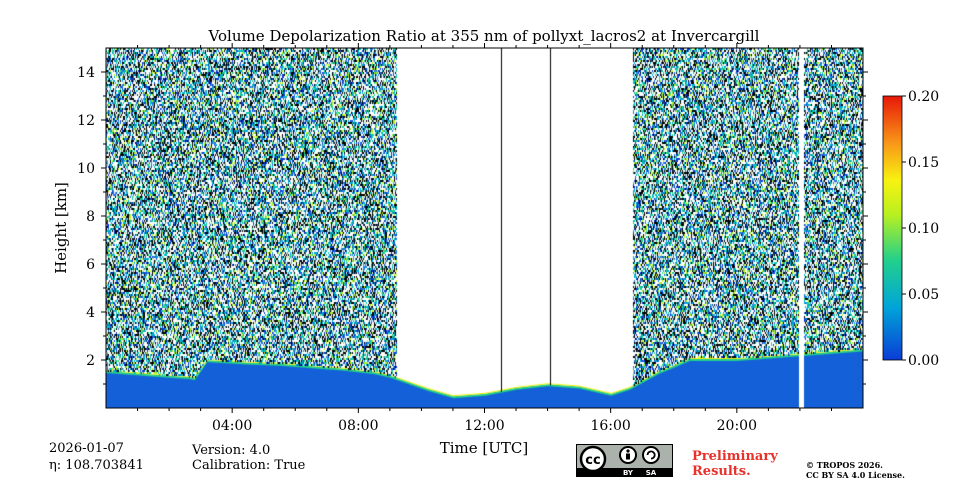  What do you see at coordinates (86, 169) in the screenshot?
I see `y-tick-label: 10` at bounding box center [86, 169].